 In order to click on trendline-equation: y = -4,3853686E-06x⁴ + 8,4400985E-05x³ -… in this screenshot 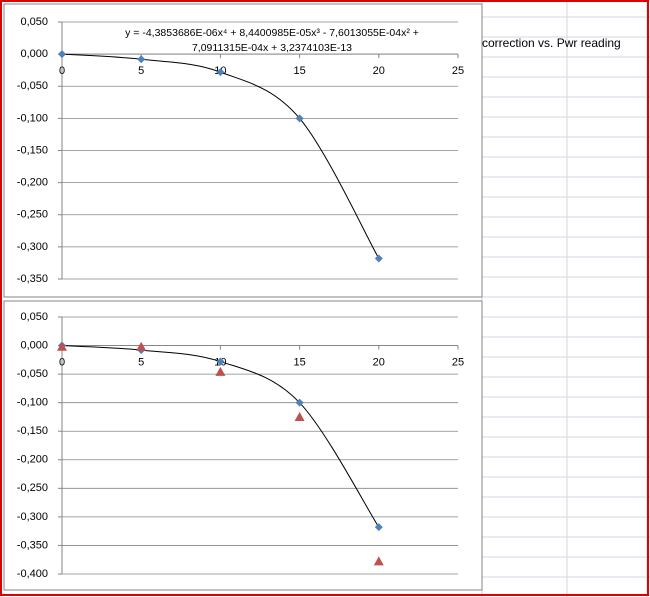, I will do `click(272, 33)`.